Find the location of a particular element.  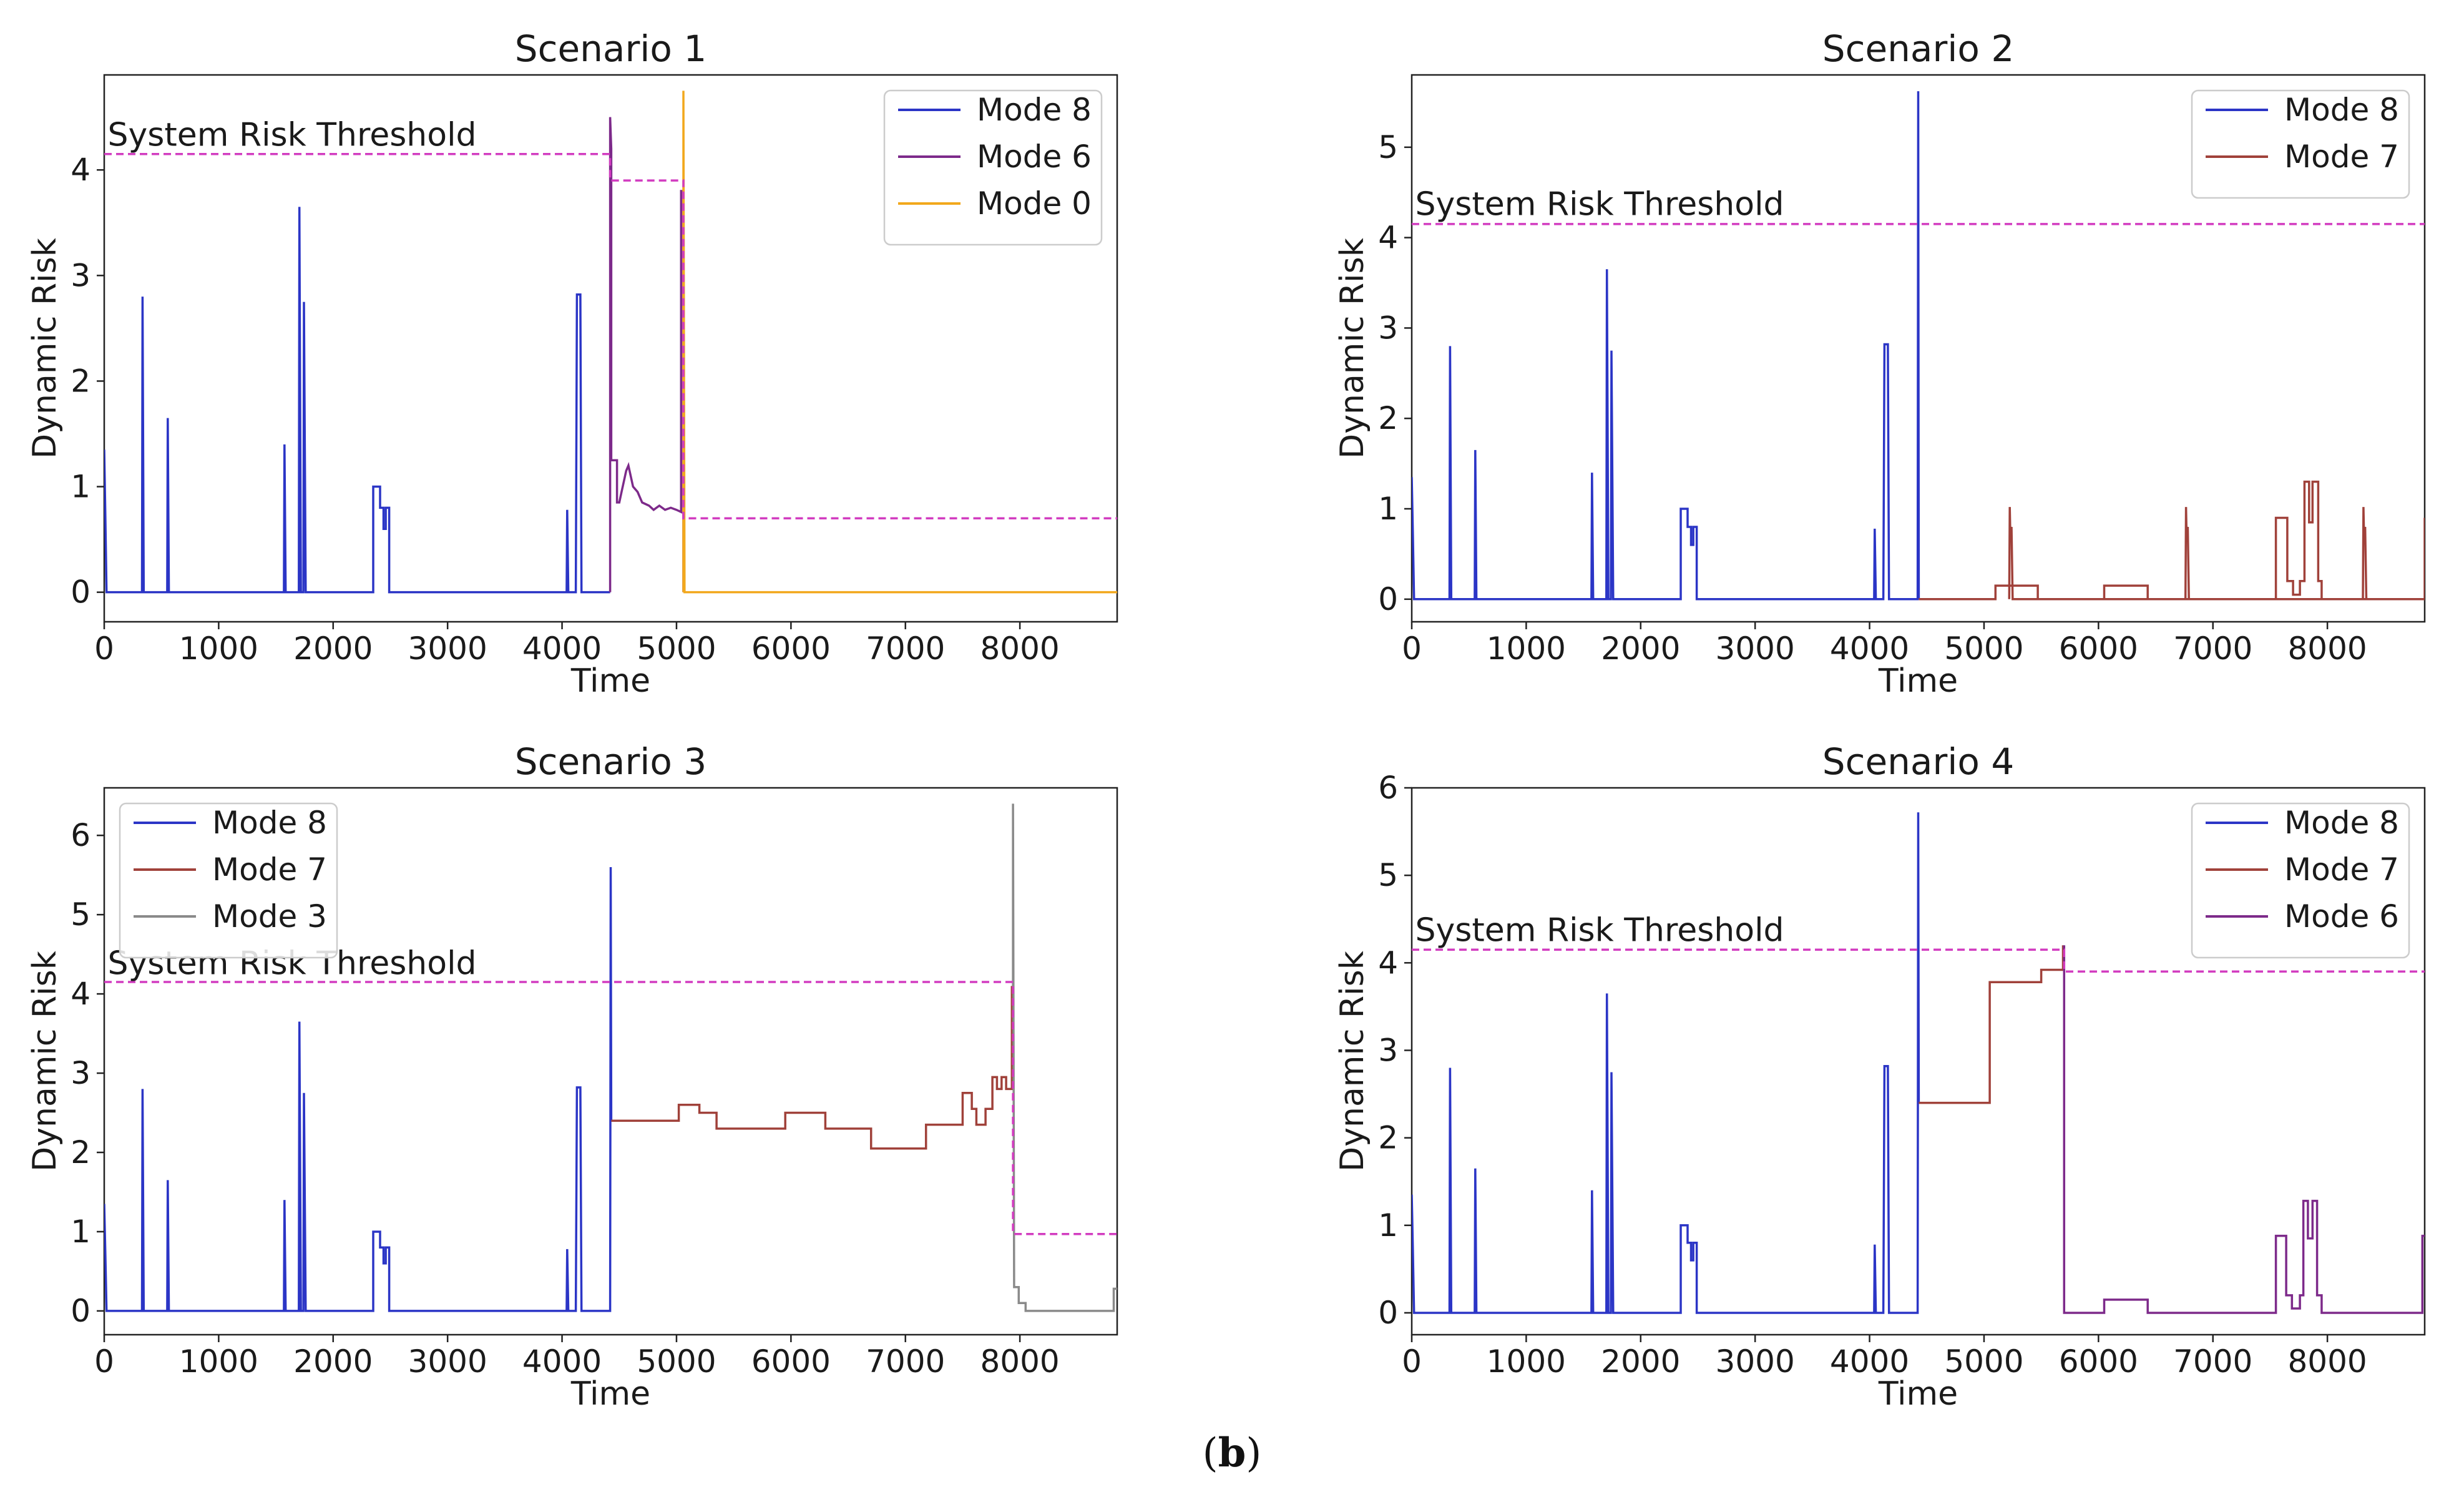

figure-caption: (b) is located at coordinates (1232, 1453).